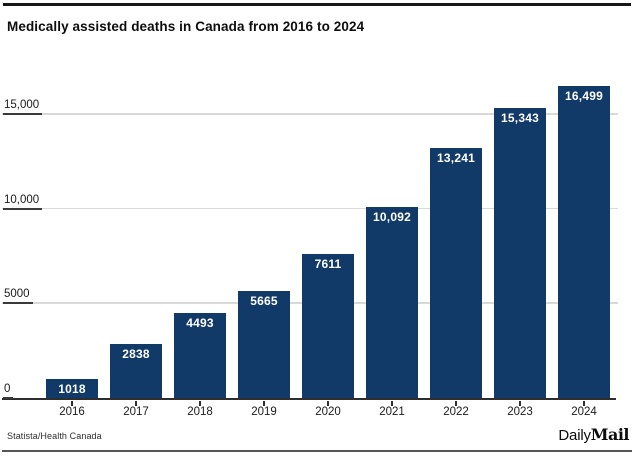 Image resolution: width=634 pixels, height=458 pixels. Describe the element at coordinates (23, 107) in the screenshot. I see `y-axis-label-15000: 15,000` at that location.